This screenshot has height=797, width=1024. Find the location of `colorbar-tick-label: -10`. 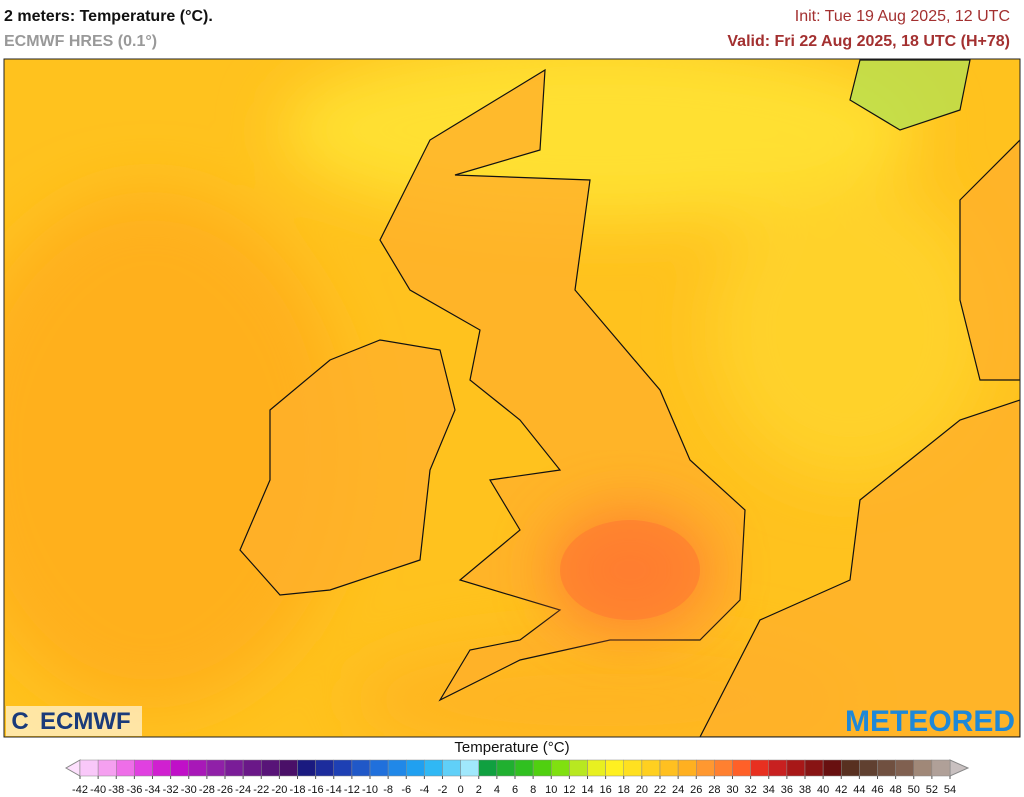

colorbar-tick-label: -10 is located at coordinates (370, 790).